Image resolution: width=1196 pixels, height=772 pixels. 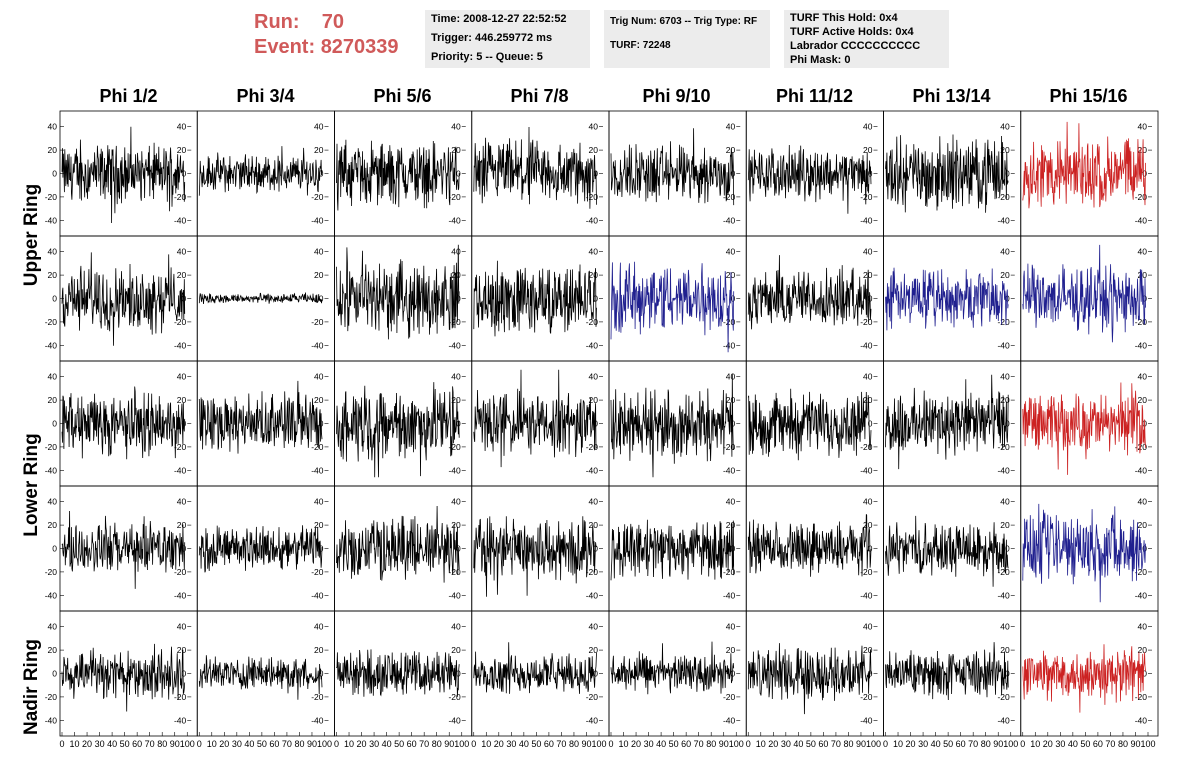 What do you see at coordinates (1098, 744) in the screenshot?
I see `x-tick-label: 60` at bounding box center [1098, 744].